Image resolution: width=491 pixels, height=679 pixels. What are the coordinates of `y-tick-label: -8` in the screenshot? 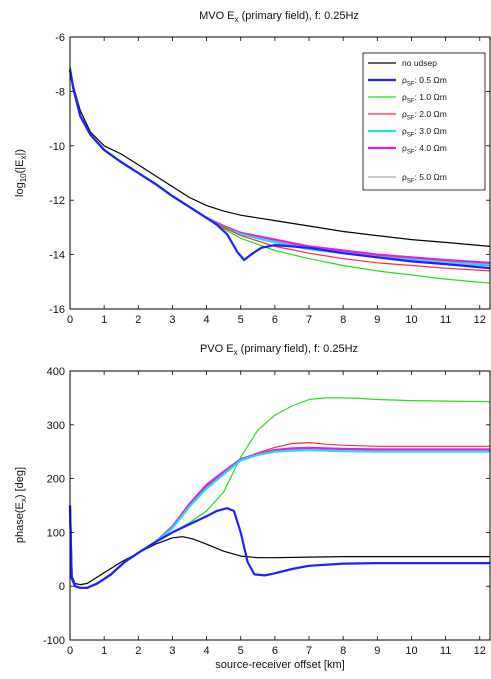 It's located at (60, 92).